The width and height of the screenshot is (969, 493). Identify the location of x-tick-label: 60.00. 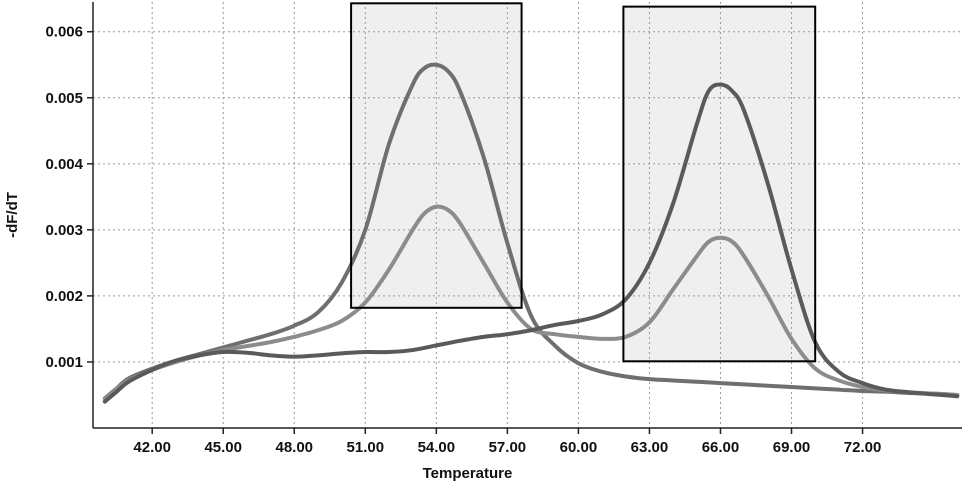
(579, 447).